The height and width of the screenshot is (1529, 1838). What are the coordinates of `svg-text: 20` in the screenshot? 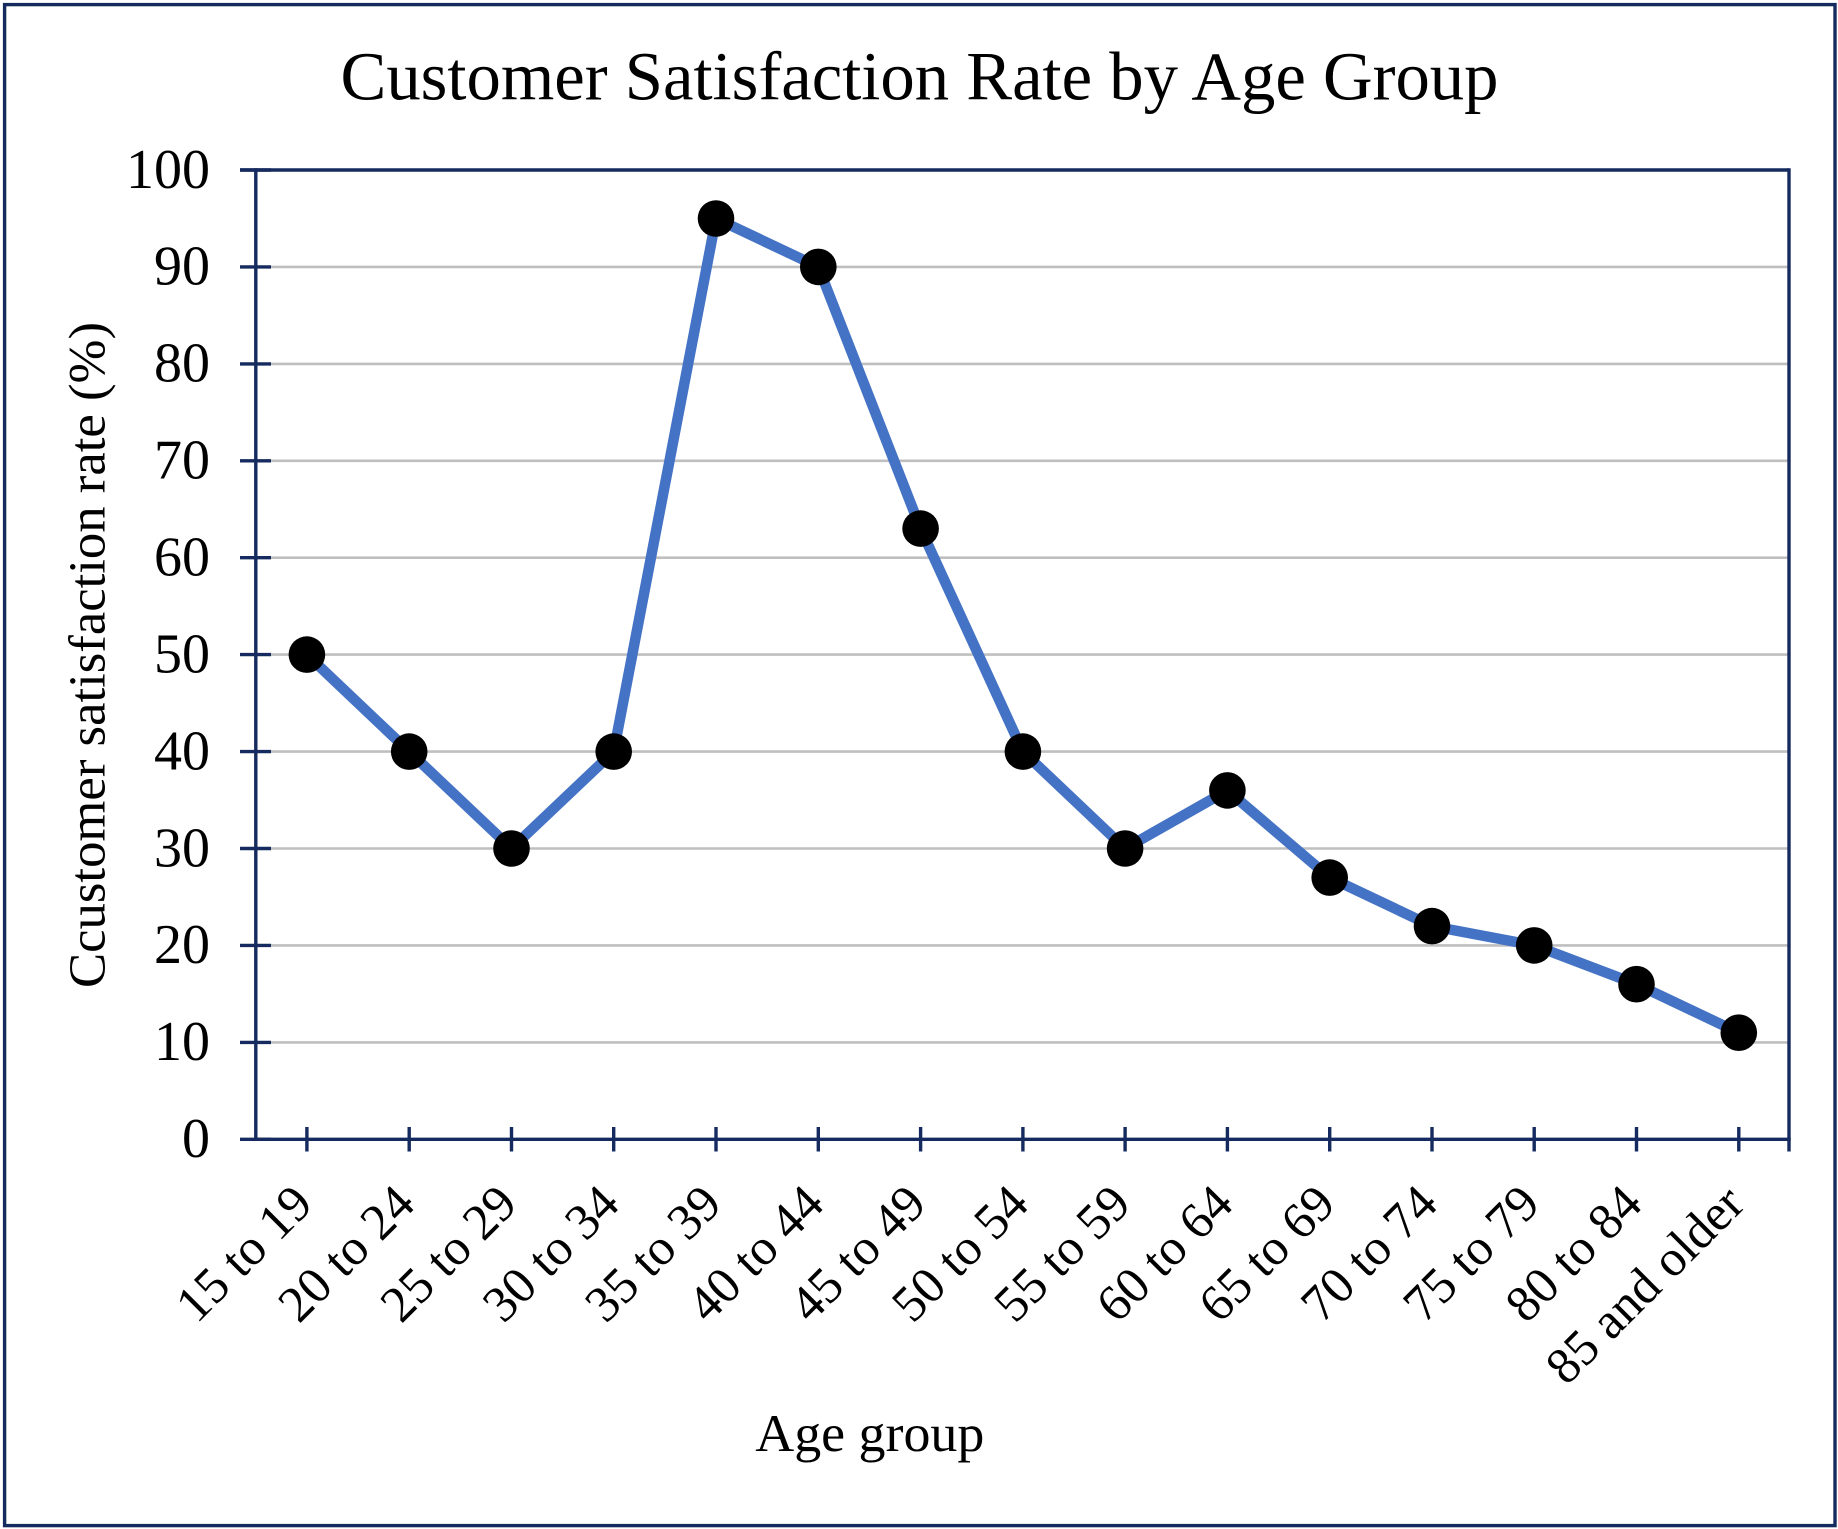 It's located at (182, 945).